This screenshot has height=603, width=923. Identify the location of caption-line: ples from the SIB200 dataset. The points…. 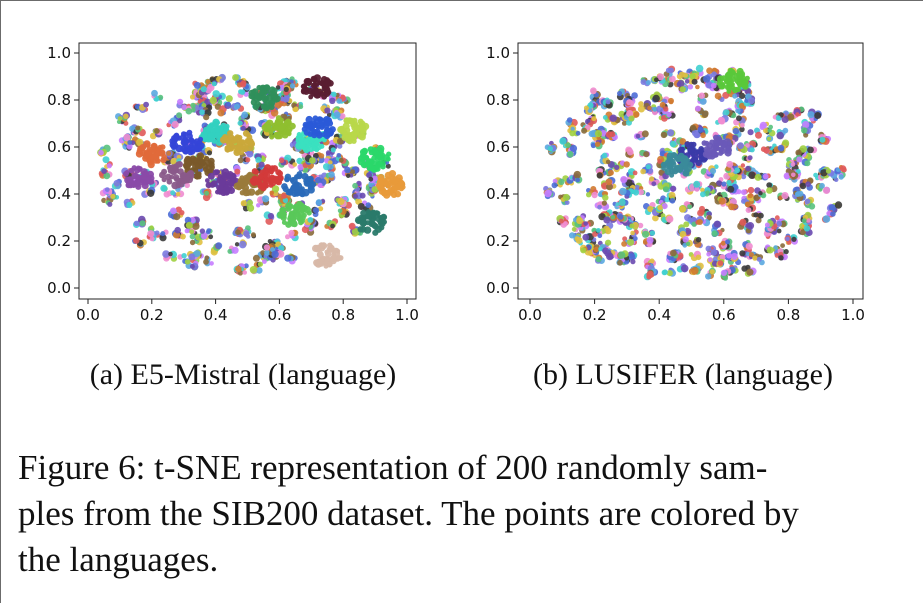
(408, 513).